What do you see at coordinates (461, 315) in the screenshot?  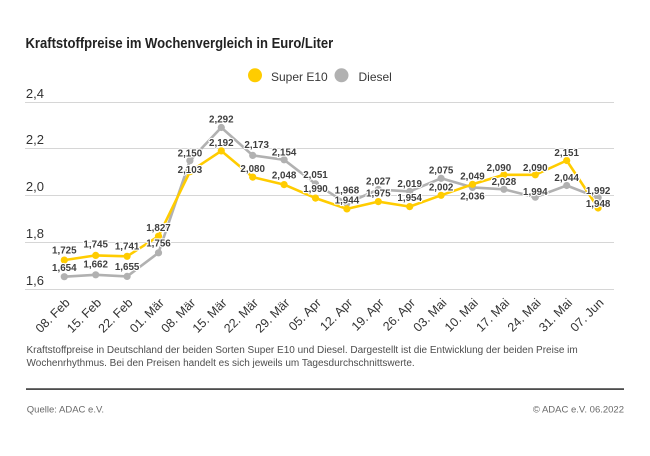 I see `svg-text: 10. Mai` at bounding box center [461, 315].